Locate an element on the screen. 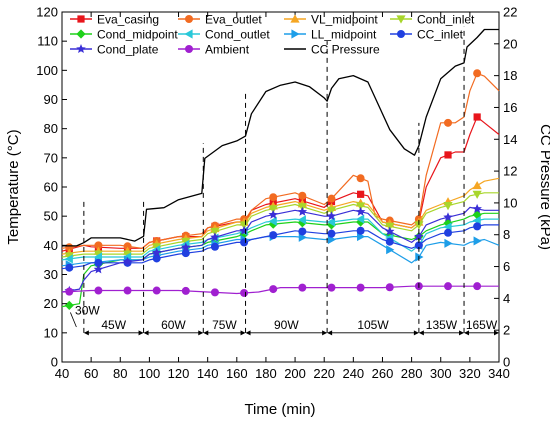 The height and width of the screenshot is (424, 550). y-tick-label-right: 8 is located at coordinates (506, 234).